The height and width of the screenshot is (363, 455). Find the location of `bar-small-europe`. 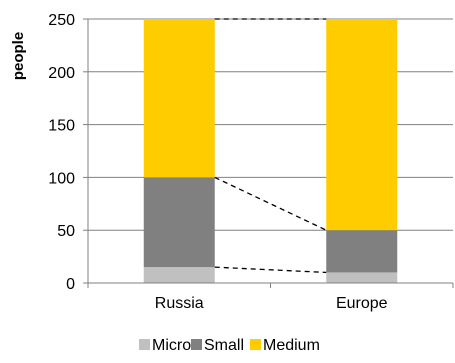

bar-small-europe is located at coordinates (362, 251).